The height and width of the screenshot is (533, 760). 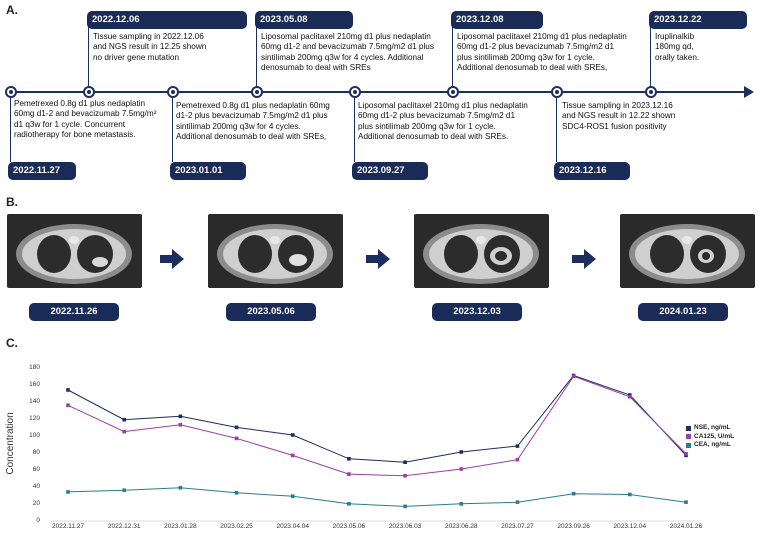 I want to click on legend-item: NSE, ng/mL, so click(x=710, y=428).